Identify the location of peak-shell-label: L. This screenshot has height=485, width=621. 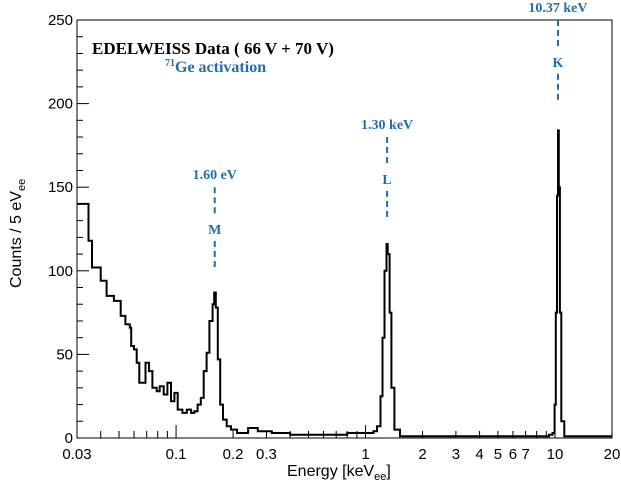
(386, 180).